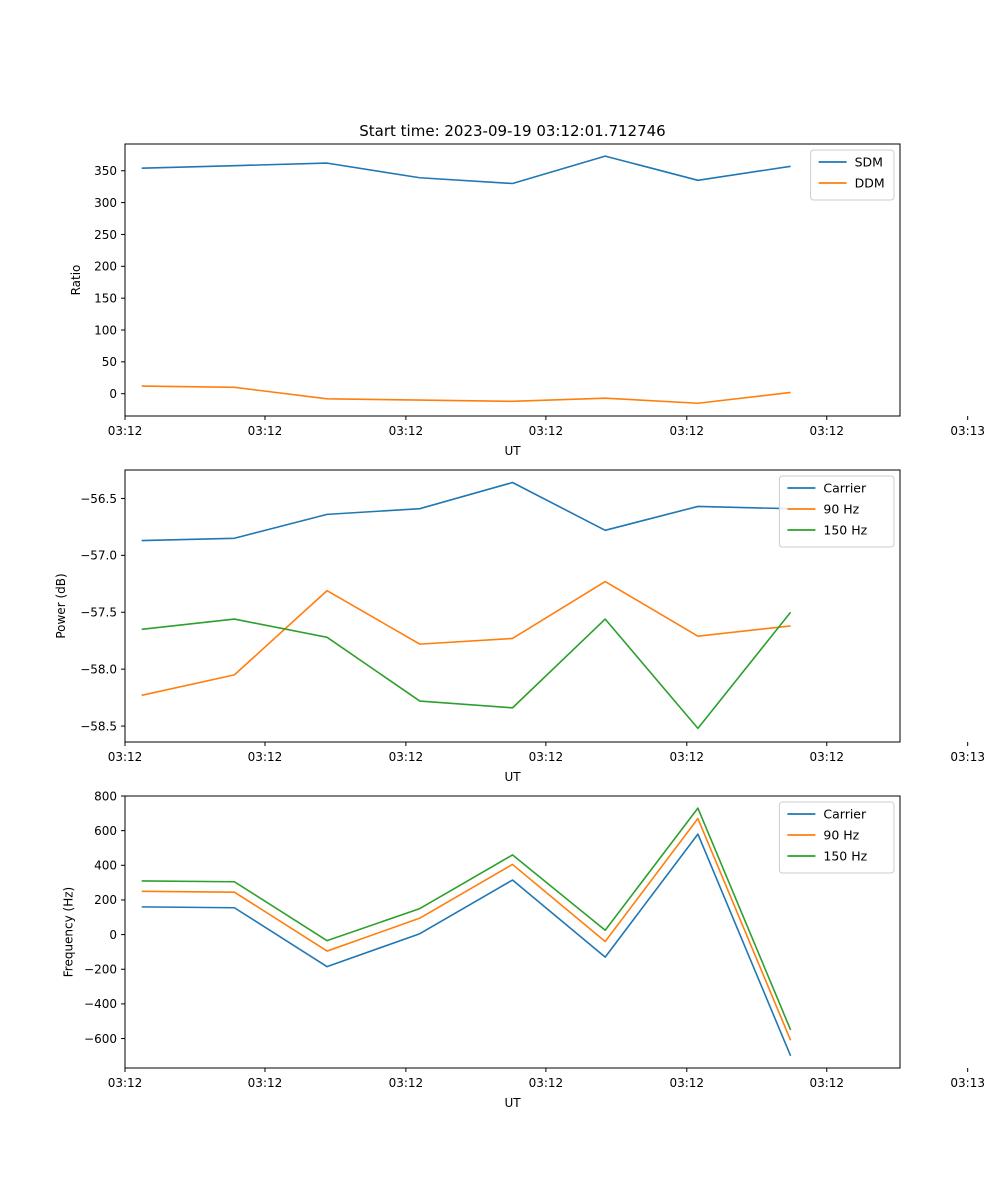 The height and width of the screenshot is (1200, 1000). I want to click on y-tick-label: 400, so click(105, 866).